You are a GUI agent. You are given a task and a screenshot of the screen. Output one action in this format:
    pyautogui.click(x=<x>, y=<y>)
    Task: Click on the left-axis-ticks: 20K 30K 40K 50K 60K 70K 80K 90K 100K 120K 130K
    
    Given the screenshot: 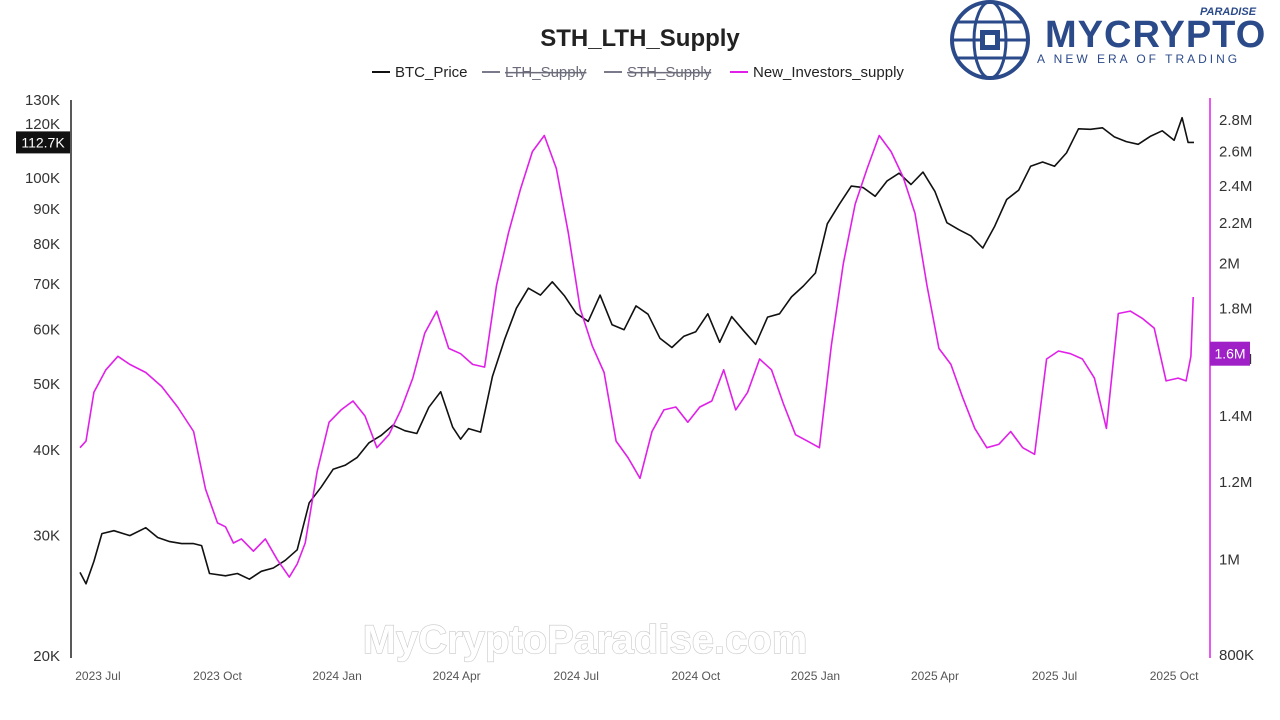 What is the action you would take?
    pyautogui.click(x=42, y=378)
    